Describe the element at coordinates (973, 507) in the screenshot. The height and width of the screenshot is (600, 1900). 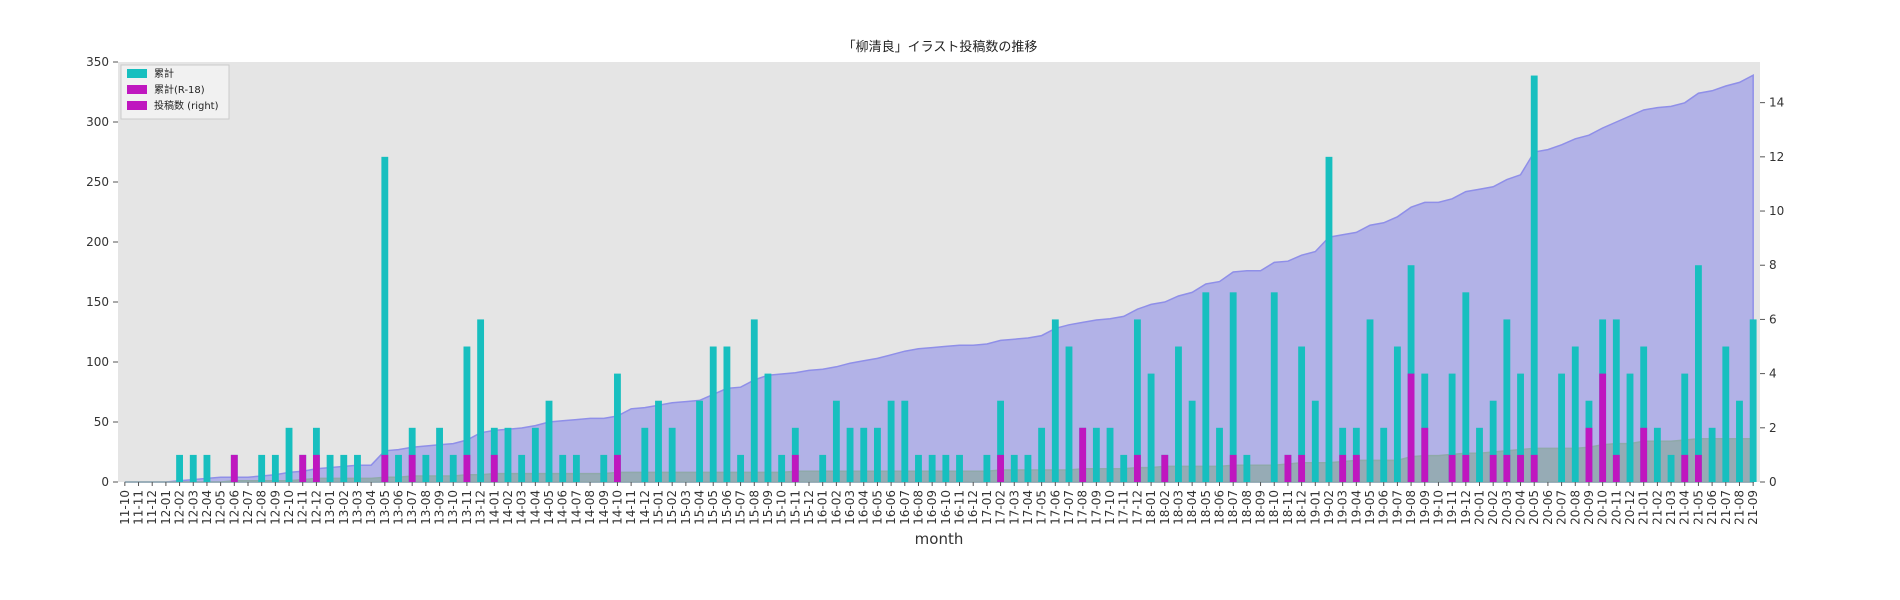
I see `x-tick-label: 16-12` at that location.